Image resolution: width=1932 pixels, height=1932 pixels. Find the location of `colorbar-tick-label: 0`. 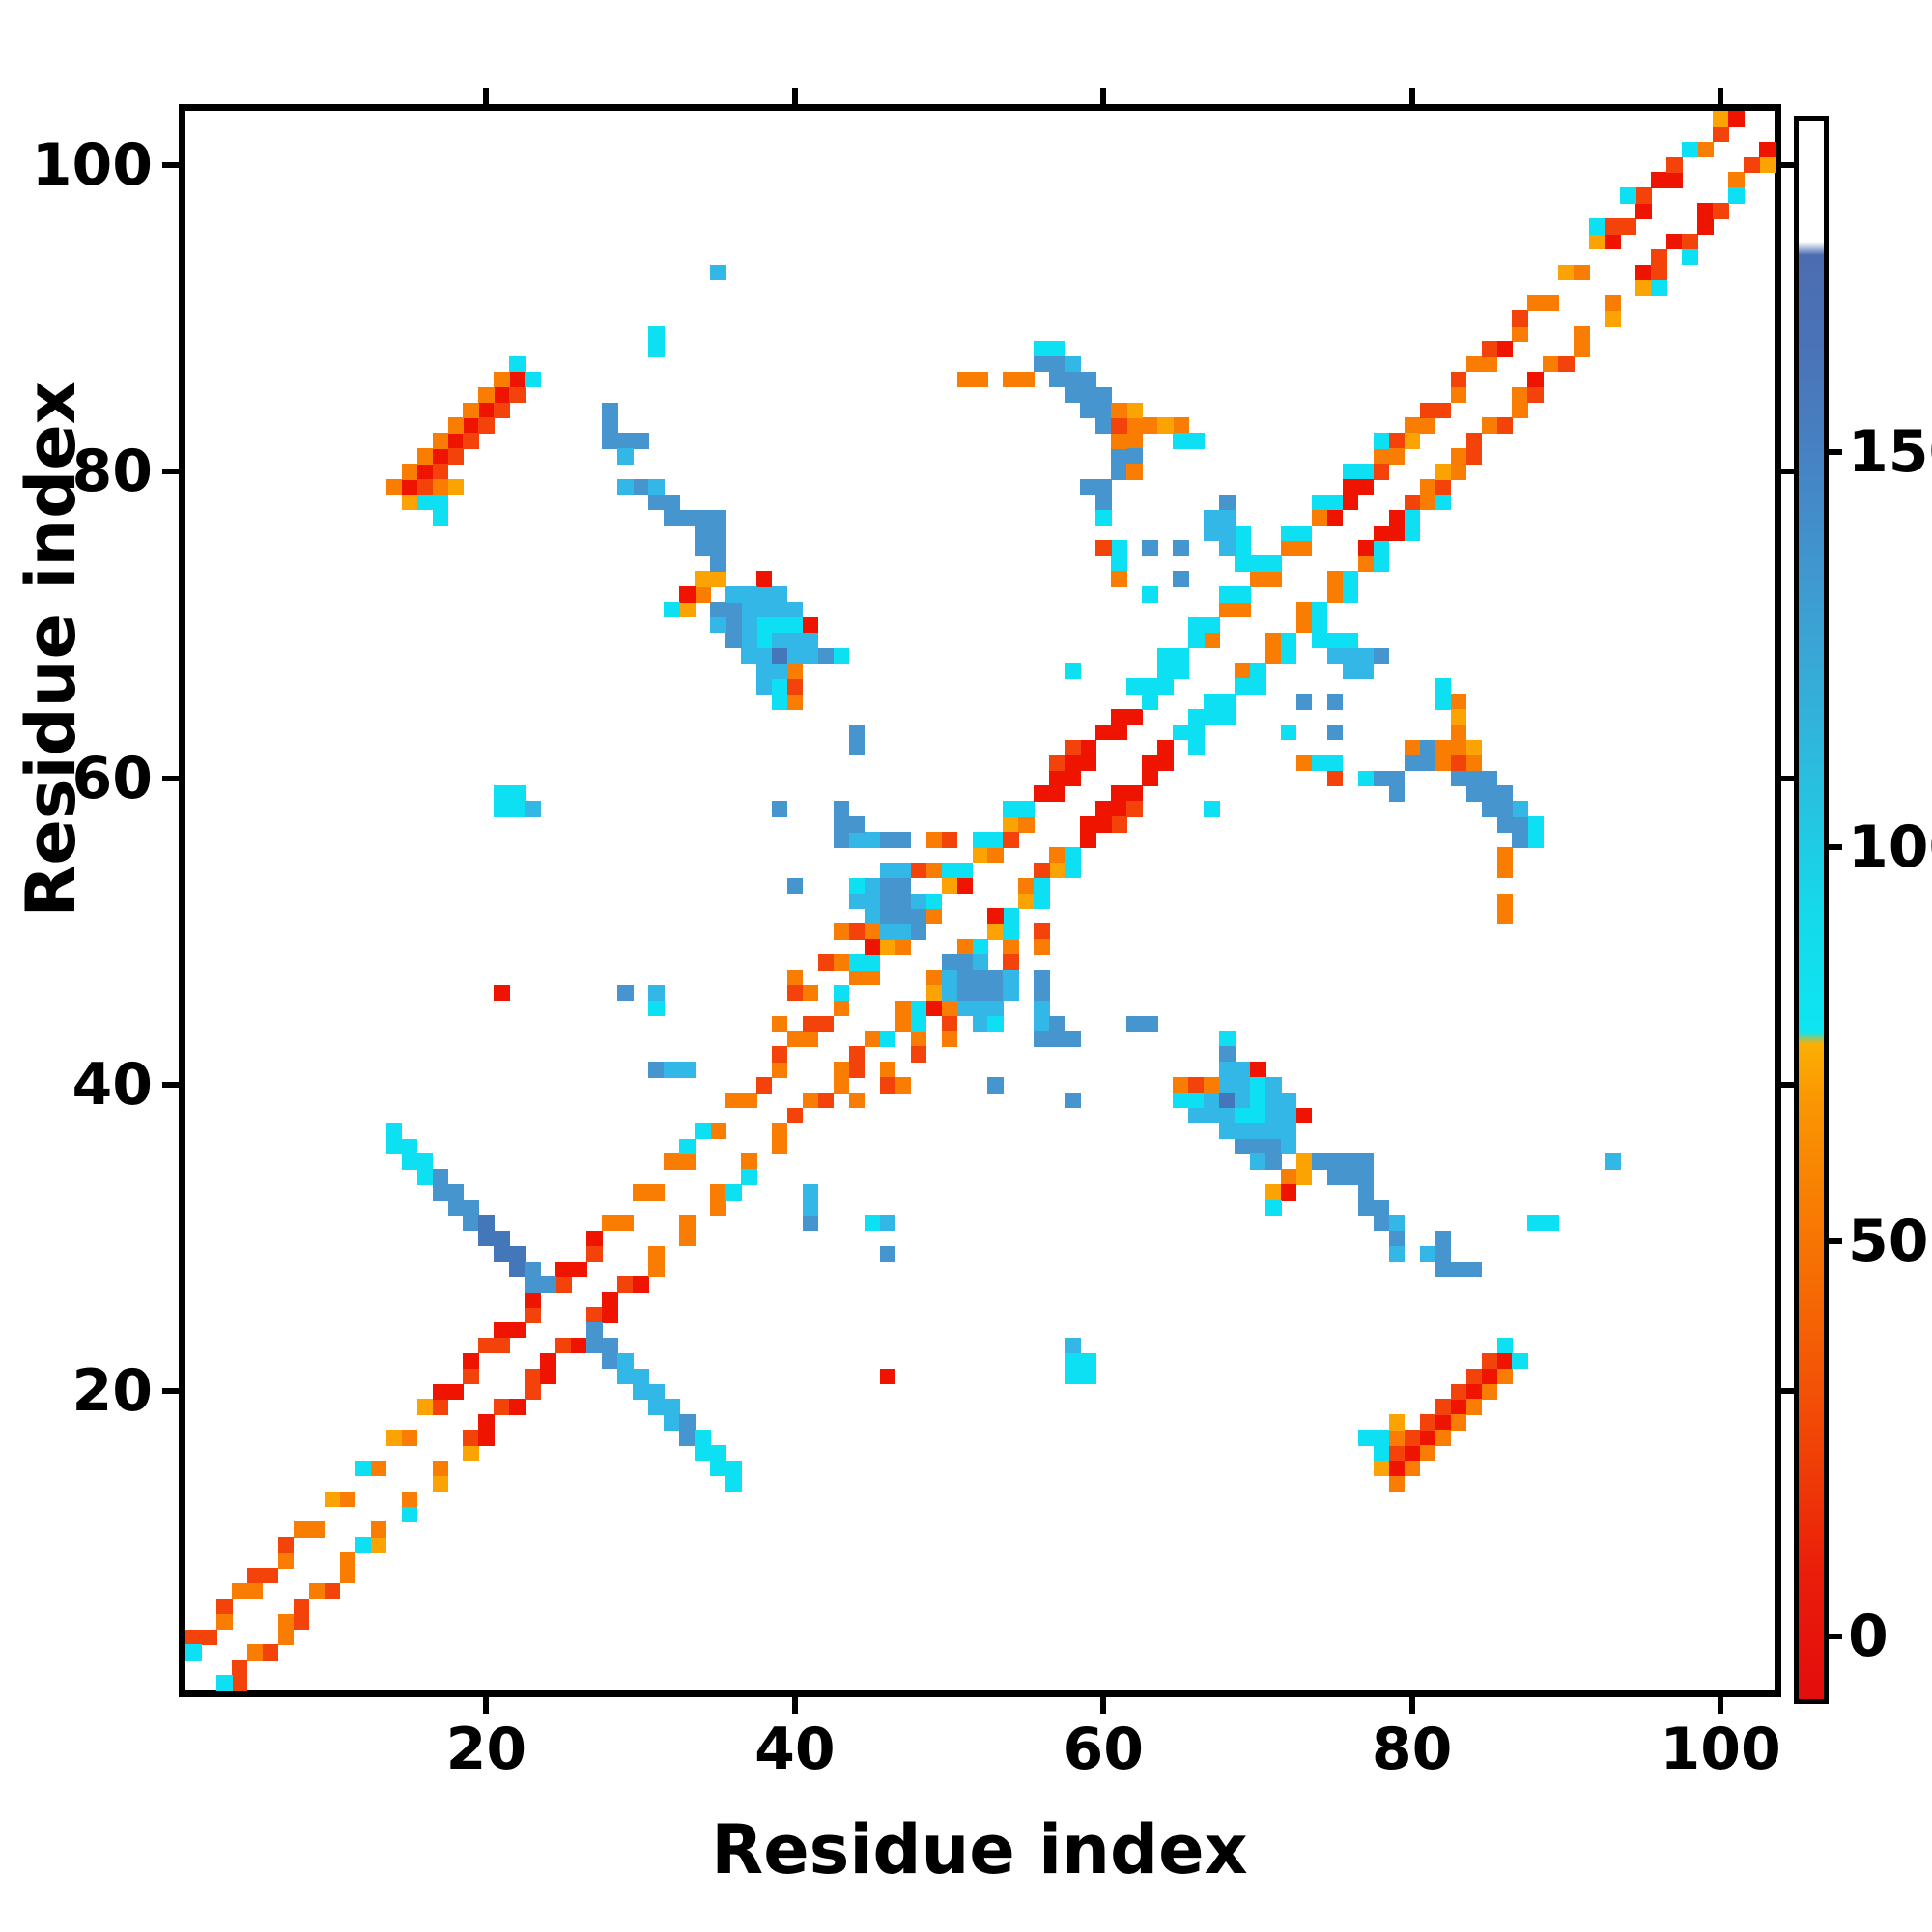

colorbar-tick-label: 0 is located at coordinates (1868, 1636).